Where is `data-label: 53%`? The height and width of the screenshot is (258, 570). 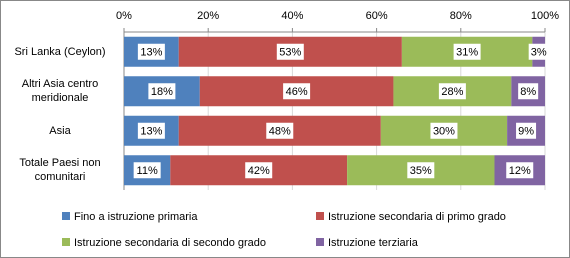 data-label: 53% is located at coordinates (290, 53).